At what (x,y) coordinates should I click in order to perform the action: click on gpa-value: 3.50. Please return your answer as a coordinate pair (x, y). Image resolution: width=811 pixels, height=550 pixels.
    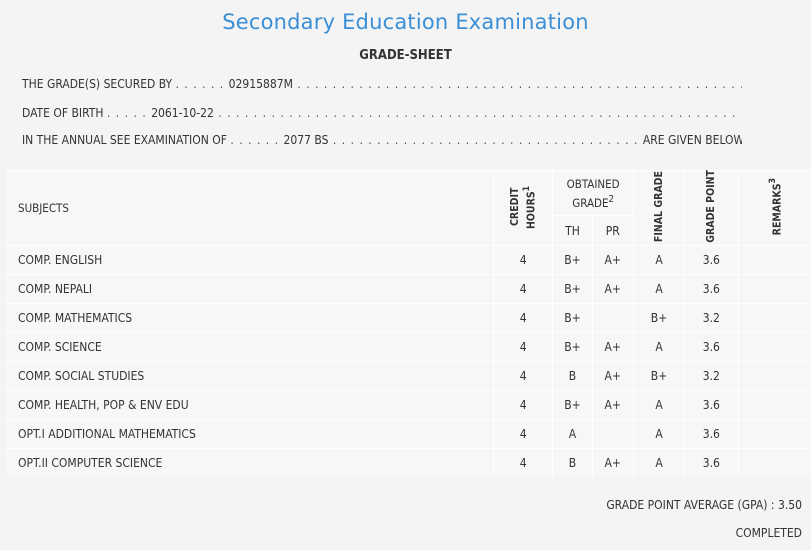
    Looking at the image, I should click on (789, 505).